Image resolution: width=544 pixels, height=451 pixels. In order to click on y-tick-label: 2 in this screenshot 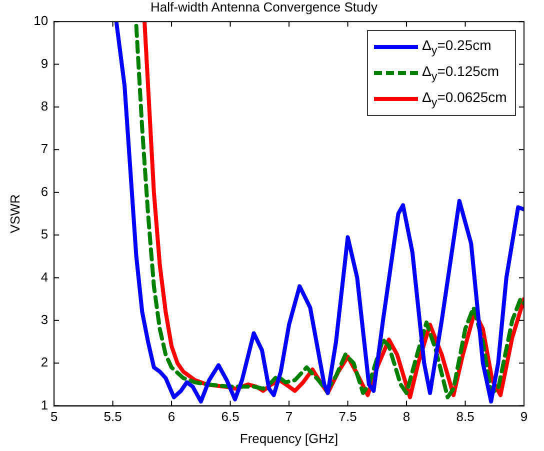, I will do `click(44, 362)`.